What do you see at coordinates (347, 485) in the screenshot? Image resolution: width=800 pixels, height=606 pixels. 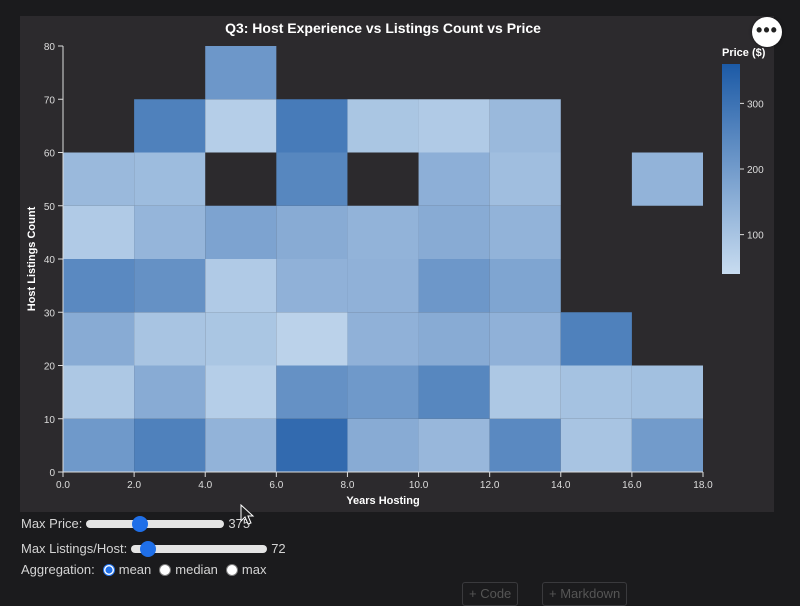 I see `x-tick-label-4: 8.0` at bounding box center [347, 485].